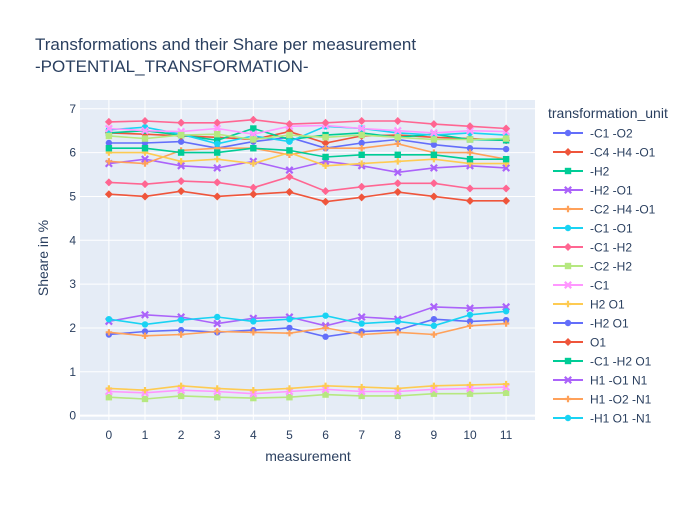  I want to click on legend-item: -C4 -H4 -O1, so click(604, 153).